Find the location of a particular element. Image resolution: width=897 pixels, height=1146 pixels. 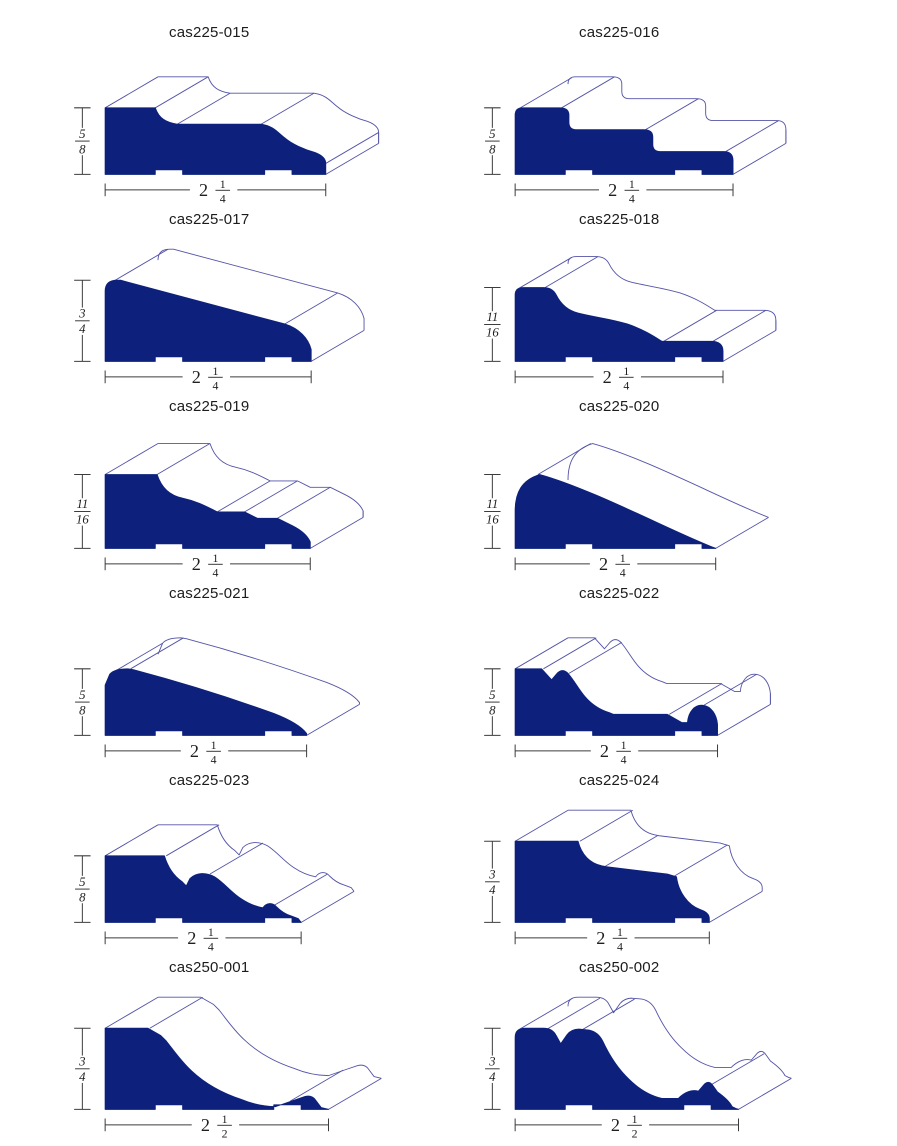

profile-drawing-cas225-022: 5 8 2 1 4 is located at coordinates (627, 702).